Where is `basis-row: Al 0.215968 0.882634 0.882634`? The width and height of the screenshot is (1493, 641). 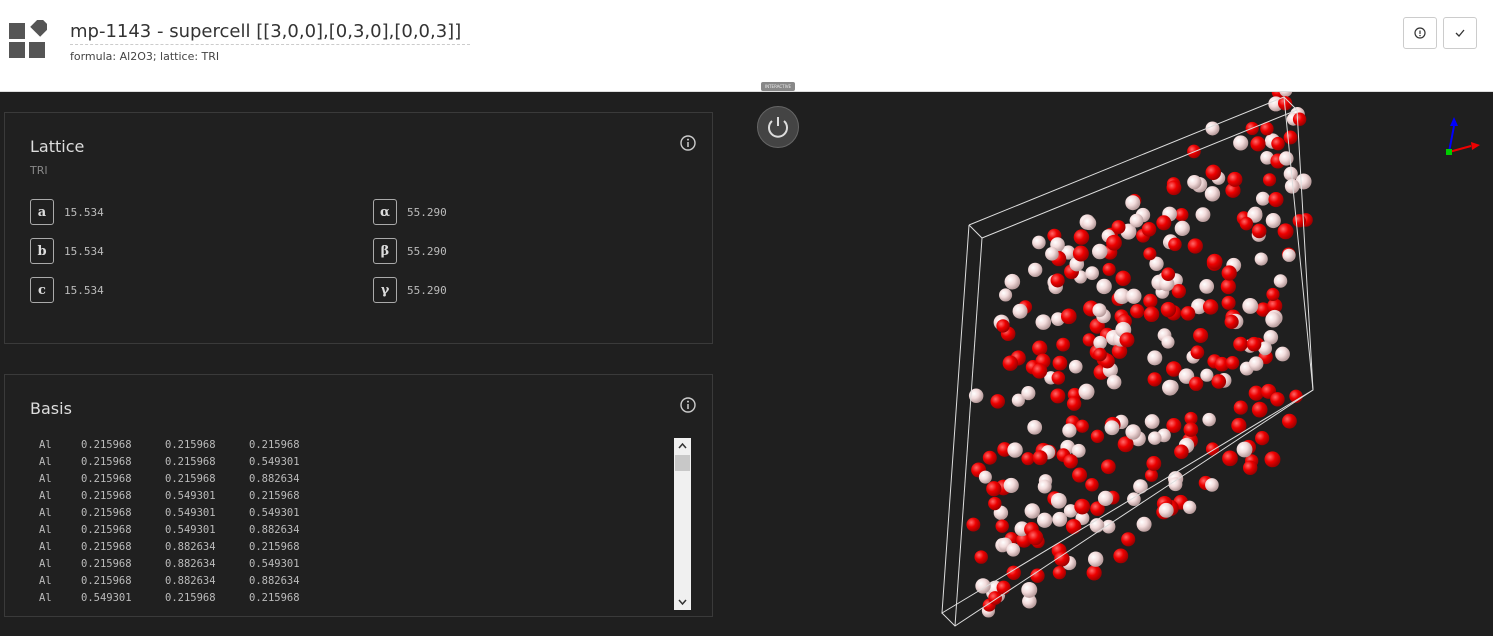 basis-row: Al 0.215968 0.882634 0.882634 is located at coordinates (350, 581).